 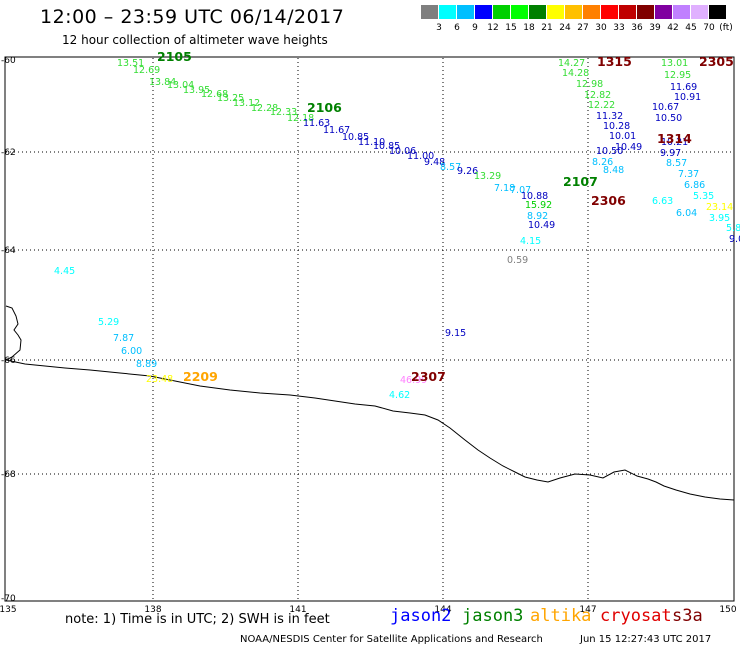 I want to click on wave-height-value: 13.12, so click(x=246, y=103).